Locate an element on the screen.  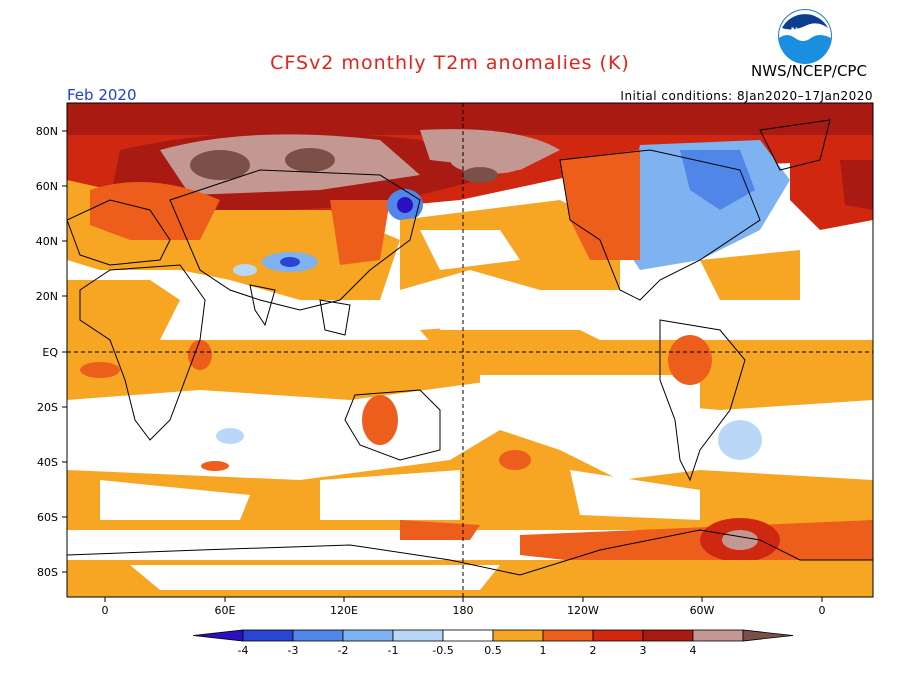
lat-tick-label: 40S is located at coordinates (47, 462).